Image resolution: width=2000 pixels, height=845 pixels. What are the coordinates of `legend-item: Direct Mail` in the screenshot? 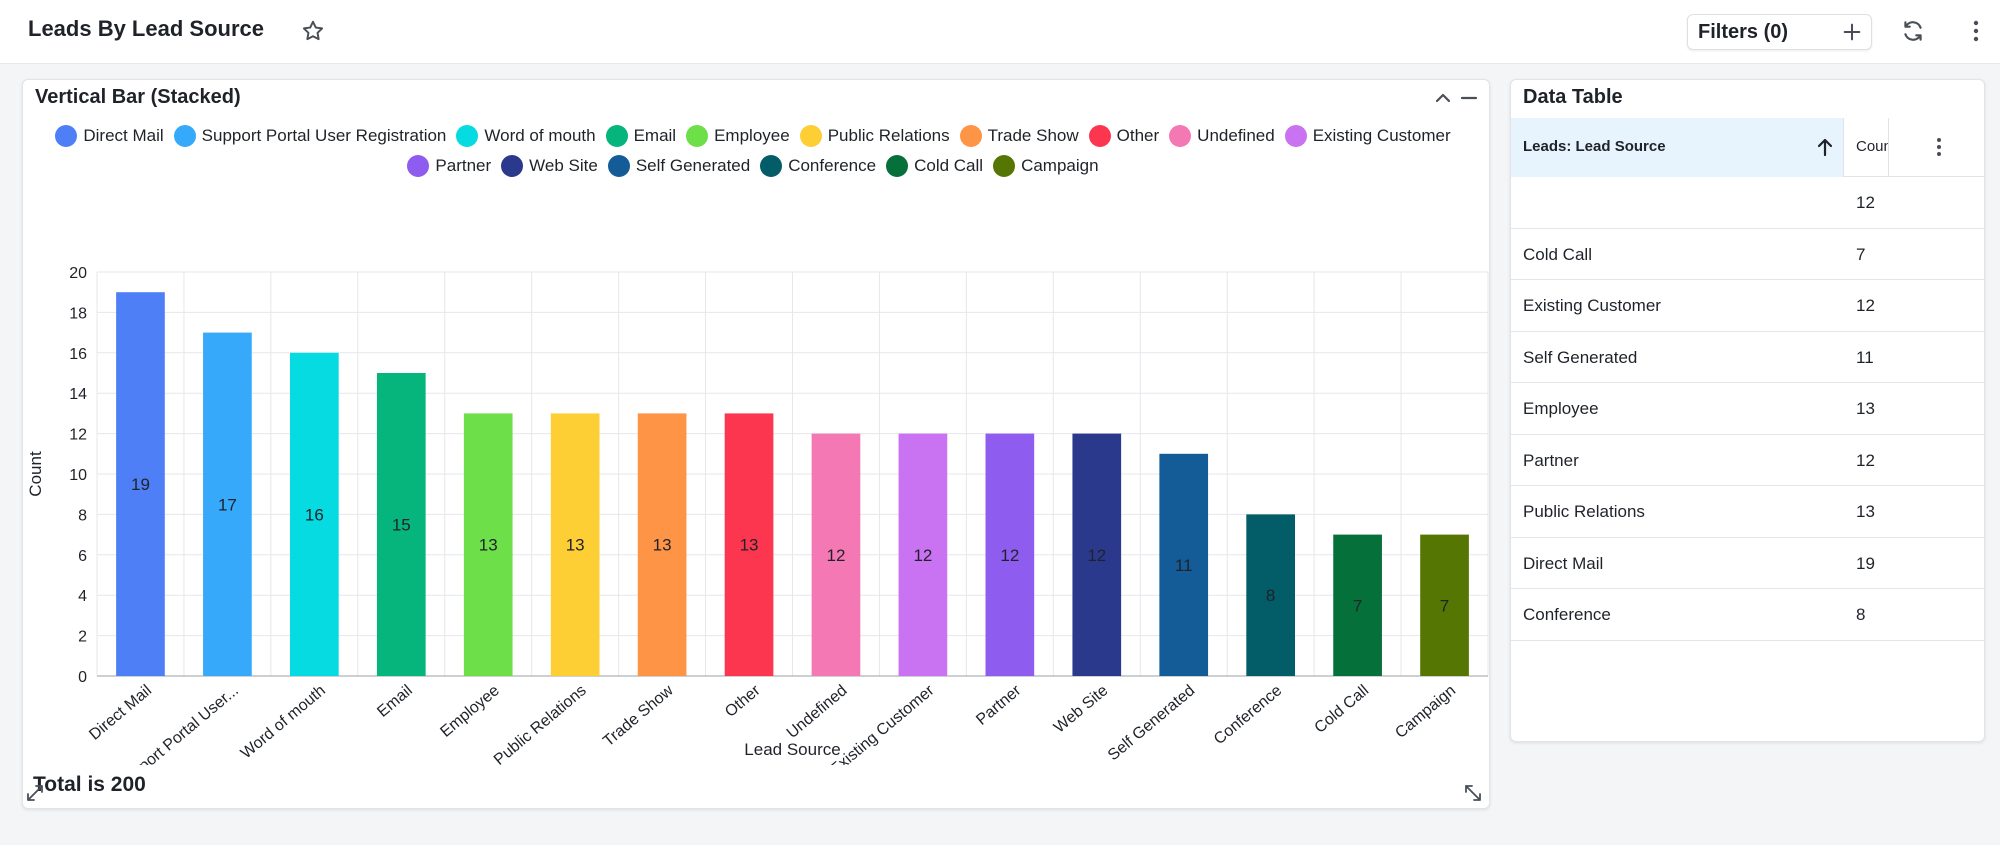 It's located at (109, 136).